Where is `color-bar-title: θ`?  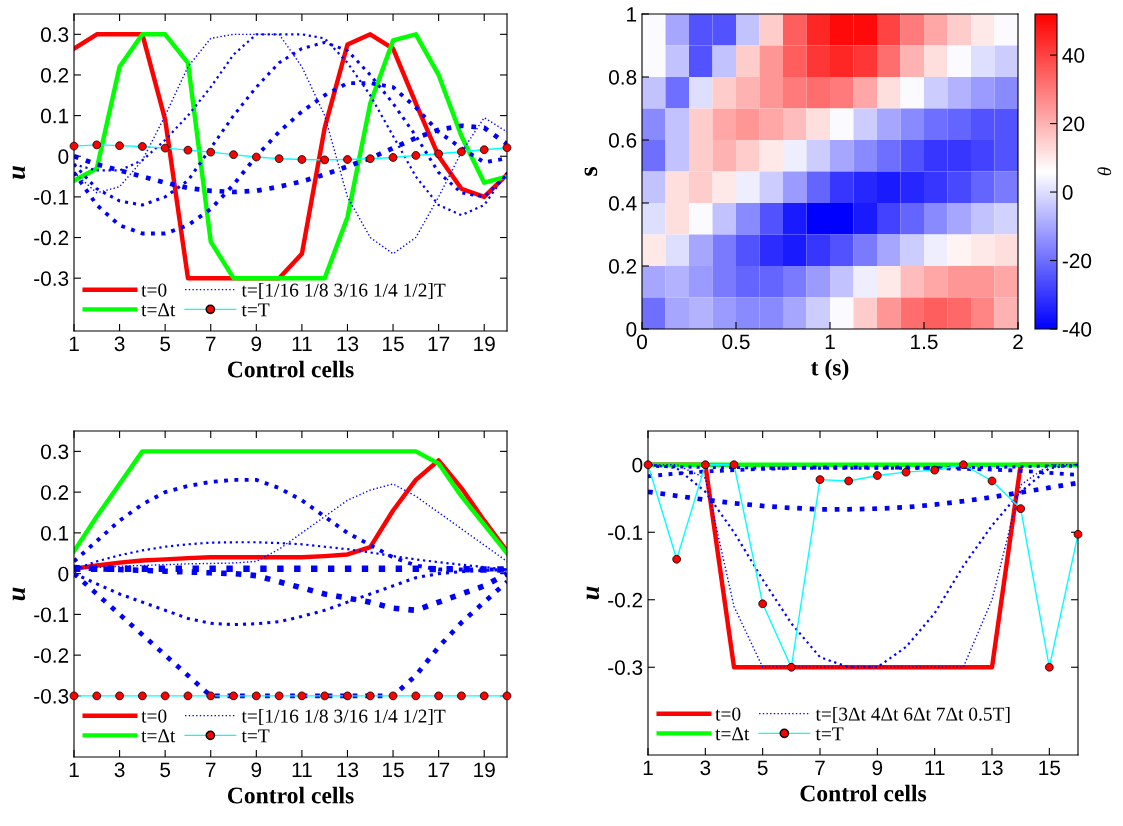 color-bar-title: θ is located at coordinates (1104, 171).